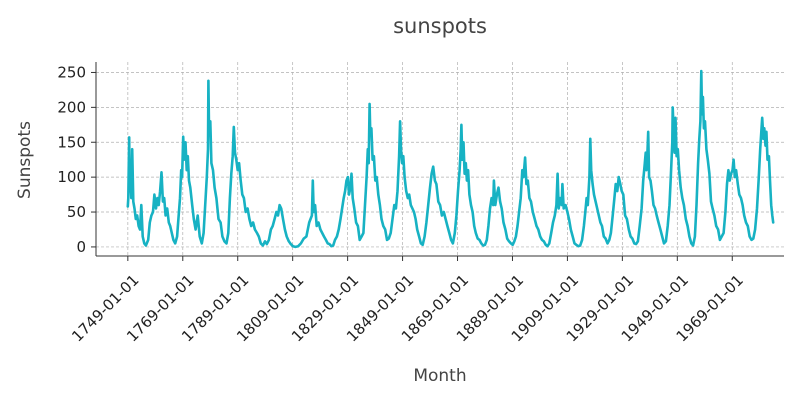  I want to click on y-tick-label: 100, so click(71, 177).